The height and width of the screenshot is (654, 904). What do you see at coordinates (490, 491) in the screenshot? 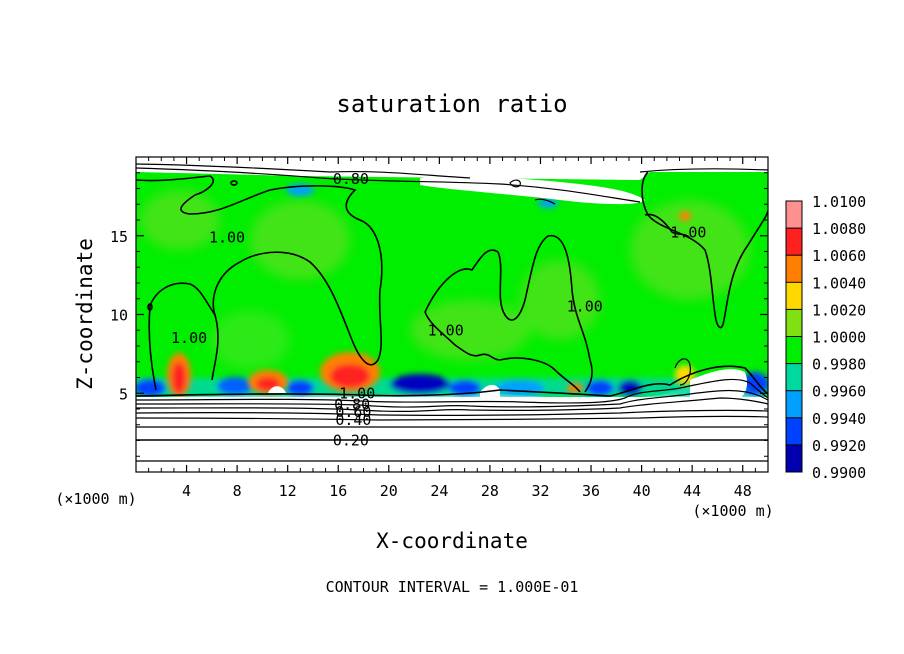
I see `x-tick-label: 28` at bounding box center [490, 491].